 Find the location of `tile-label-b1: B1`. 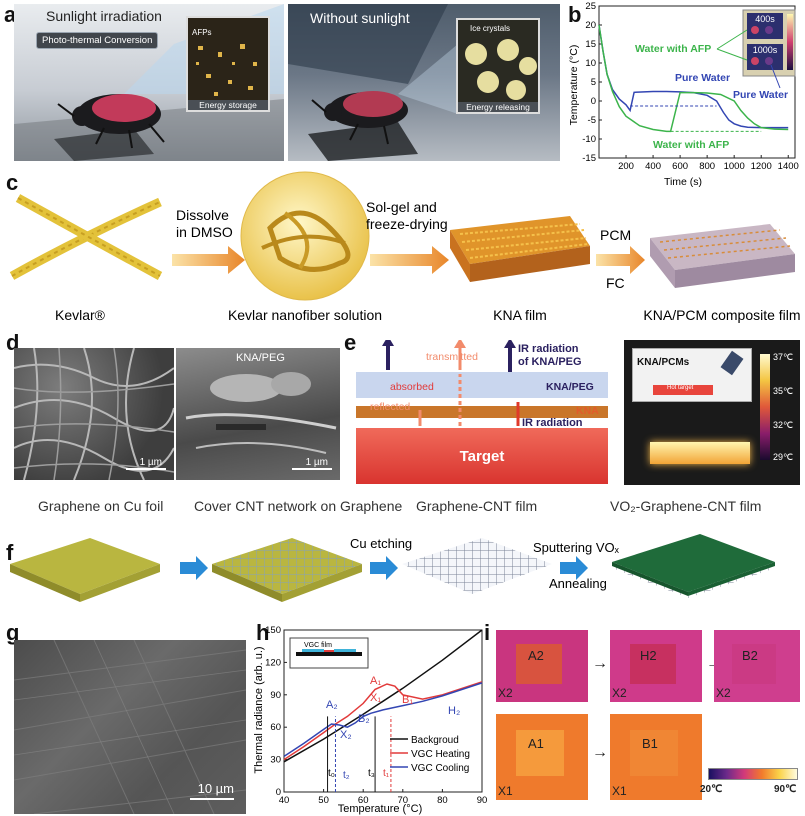

tile-label-b1: B1 is located at coordinates (650, 743).